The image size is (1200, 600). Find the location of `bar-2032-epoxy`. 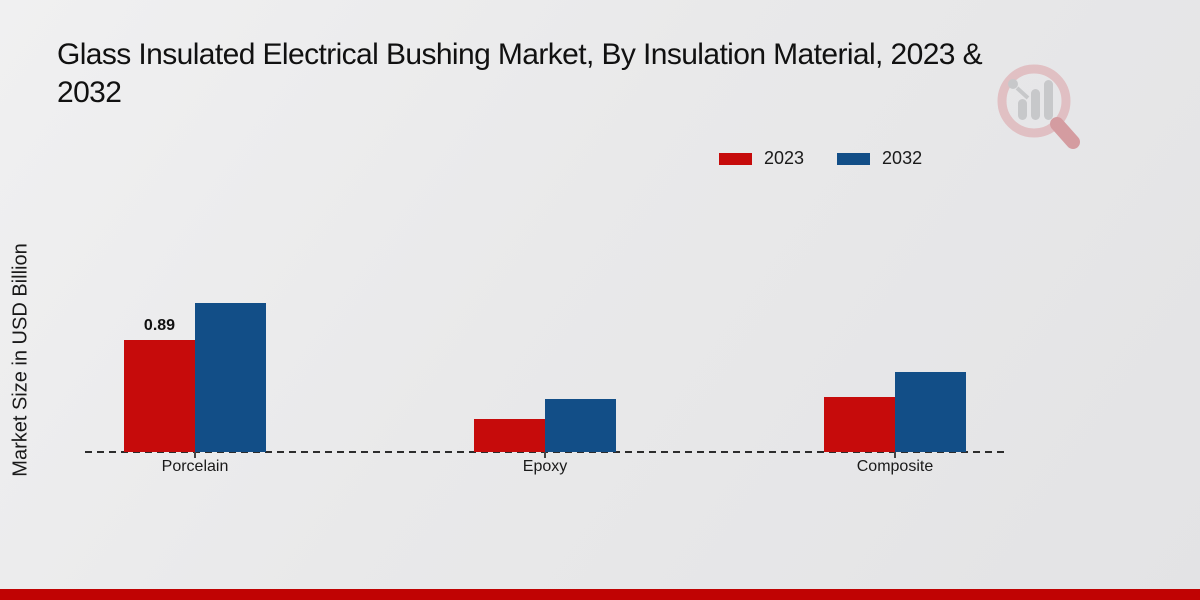

bar-2032-epoxy is located at coordinates (580, 425).